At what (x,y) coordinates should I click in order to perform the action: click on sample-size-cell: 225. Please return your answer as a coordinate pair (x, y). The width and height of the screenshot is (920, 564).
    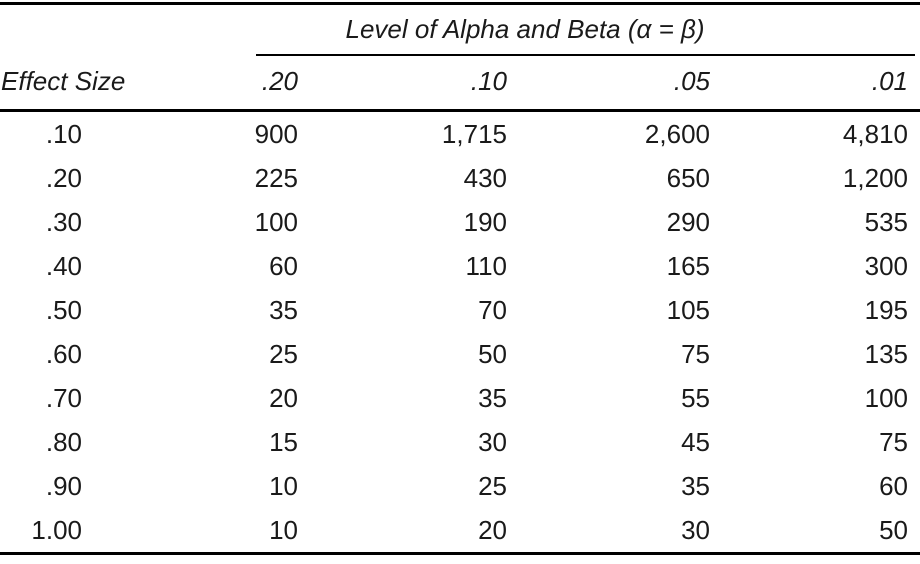
    Looking at the image, I should click on (276, 177).